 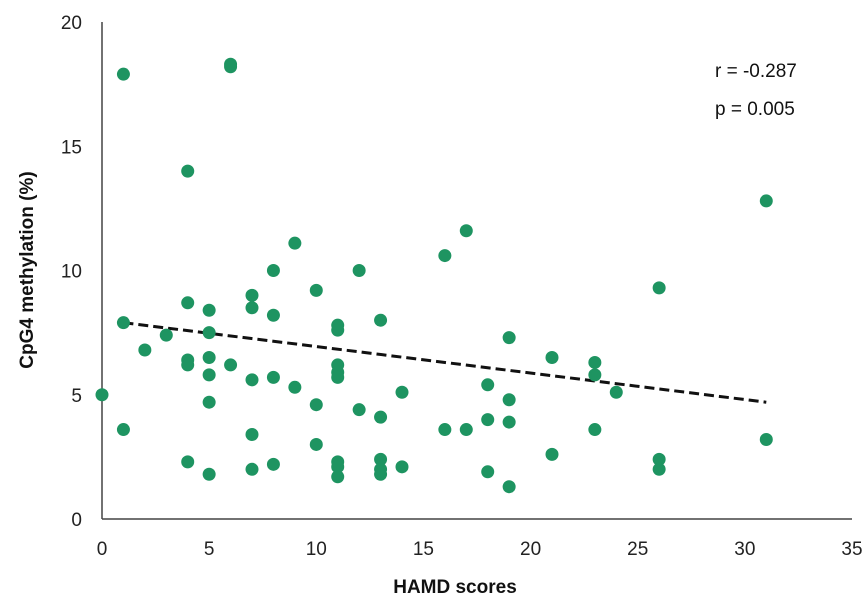 I want to click on x-tick-label: 10, so click(x=316, y=549).